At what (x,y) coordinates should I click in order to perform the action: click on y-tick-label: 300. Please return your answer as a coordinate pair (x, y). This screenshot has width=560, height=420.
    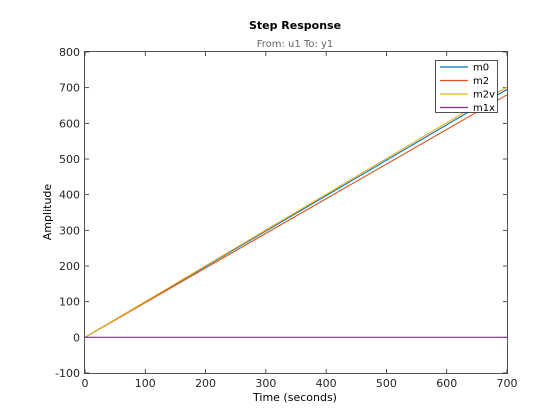
    Looking at the image, I should click on (69, 230).